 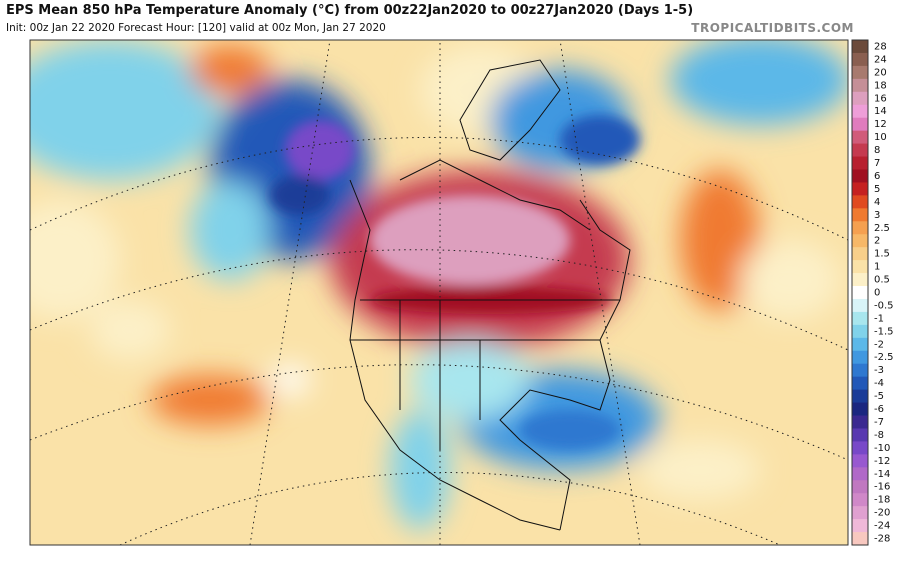 I want to click on colorbar-label: 8, so click(x=877, y=150).